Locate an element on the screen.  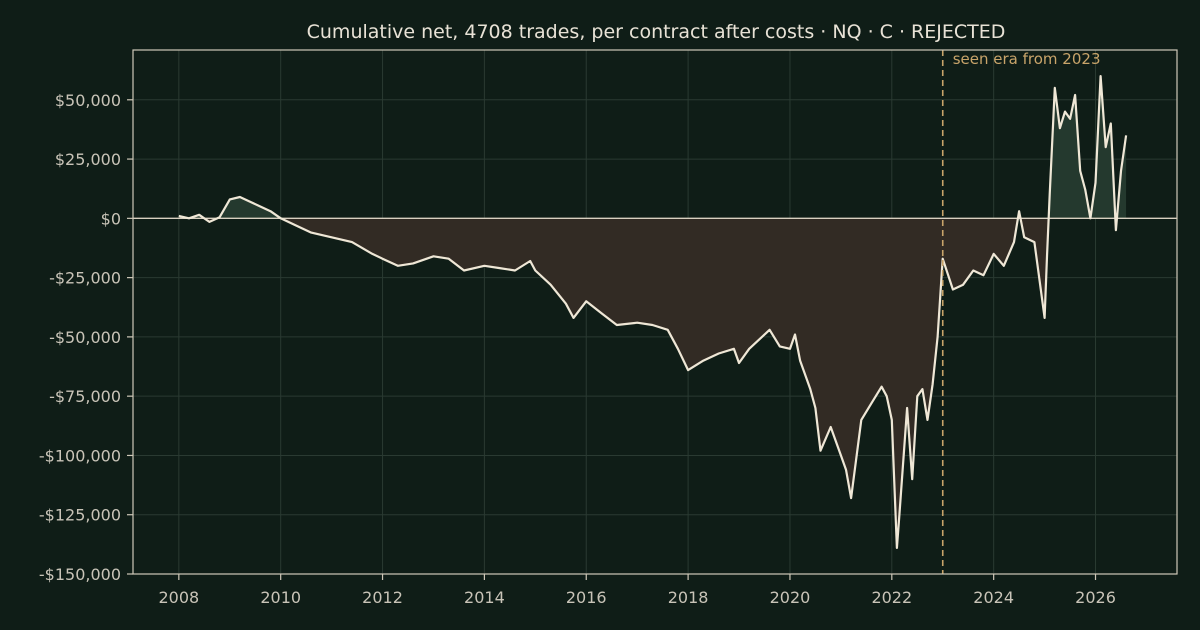
x-axis: 2008 2010 2012 2014 2016 2018 2020 2022 2024 2026 is located at coordinates (637, 590).